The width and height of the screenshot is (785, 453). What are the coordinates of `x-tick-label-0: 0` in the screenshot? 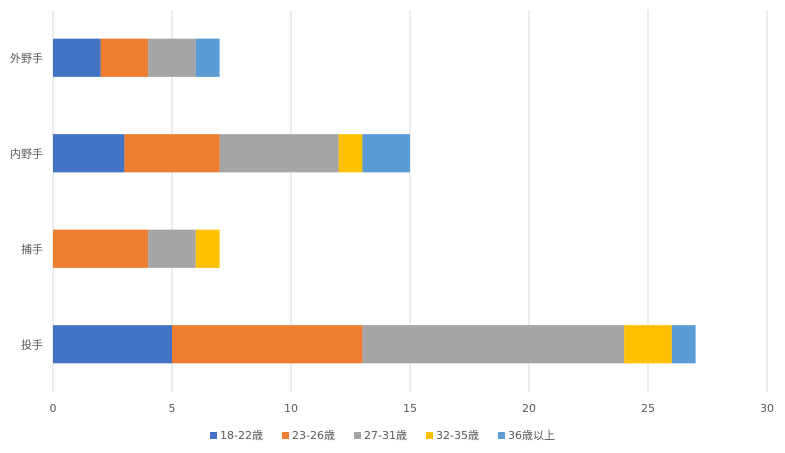 It's located at (53, 408).